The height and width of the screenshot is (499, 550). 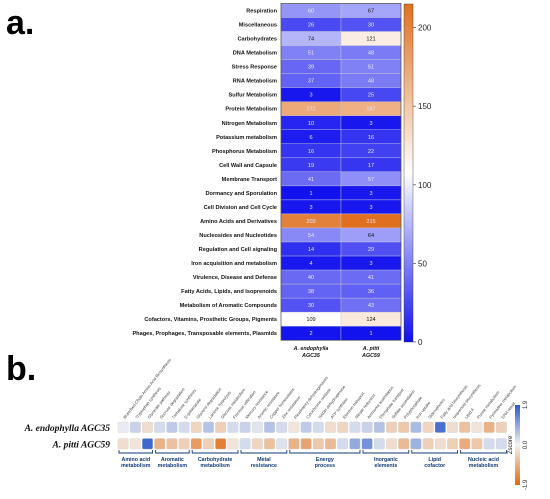 I want to click on cell-value: 48, so click(x=371, y=54).